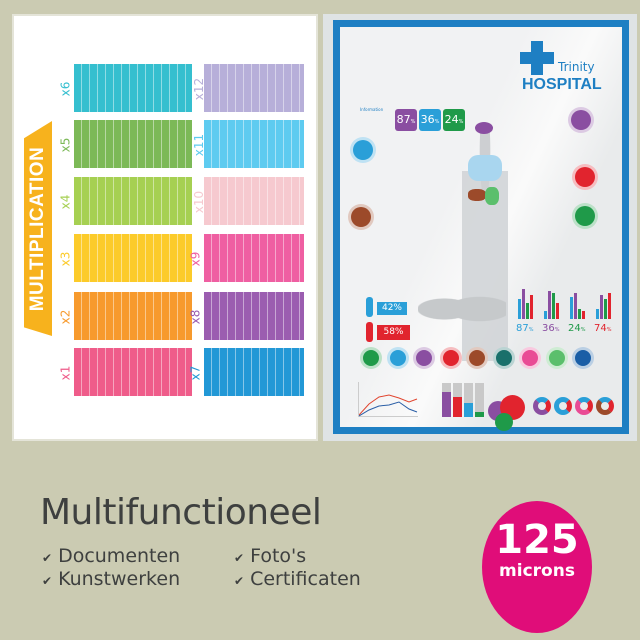  Describe the element at coordinates (562, 84) in the screenshot. I see `brand-main: HOSPITAL` at that location.